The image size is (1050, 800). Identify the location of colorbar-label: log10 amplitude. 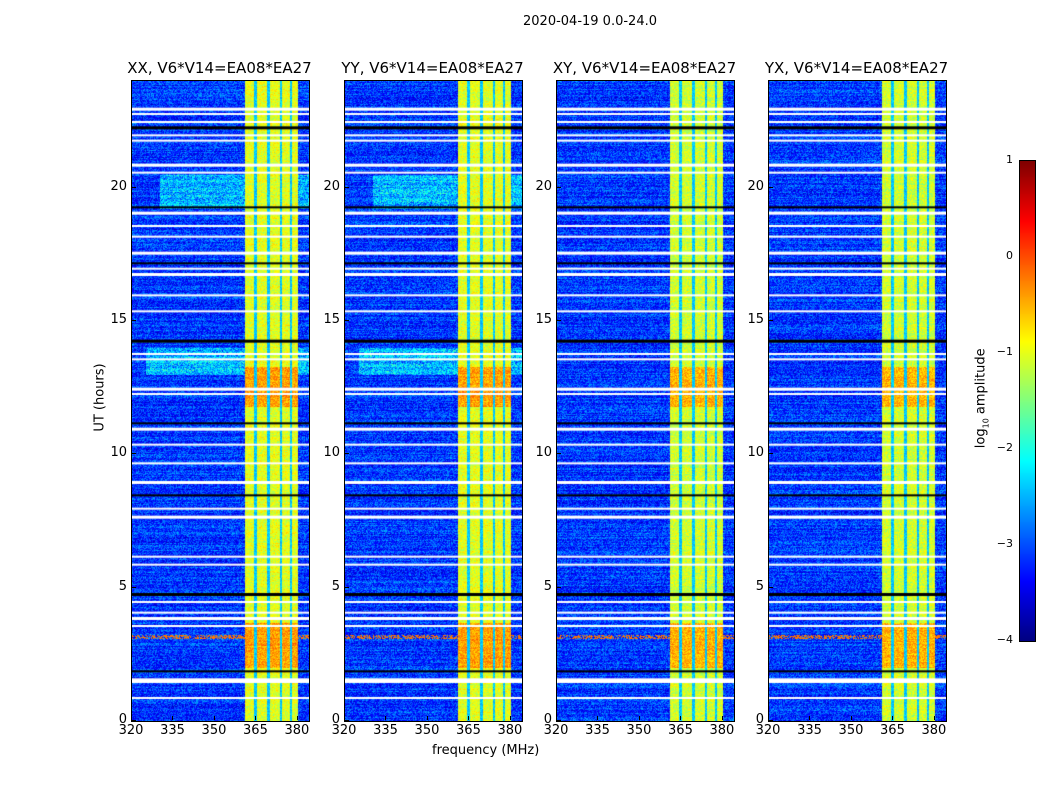
(982, 398).